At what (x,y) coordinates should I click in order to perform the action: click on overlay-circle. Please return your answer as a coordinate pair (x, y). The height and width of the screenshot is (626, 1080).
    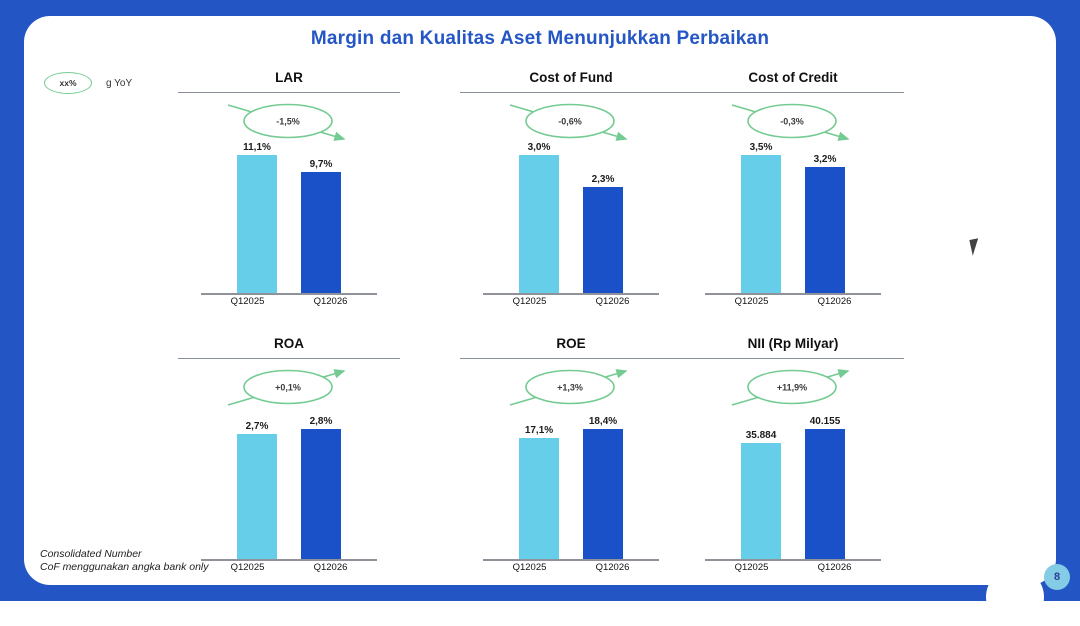
    Looking at the image, I should click on (1015, 597).